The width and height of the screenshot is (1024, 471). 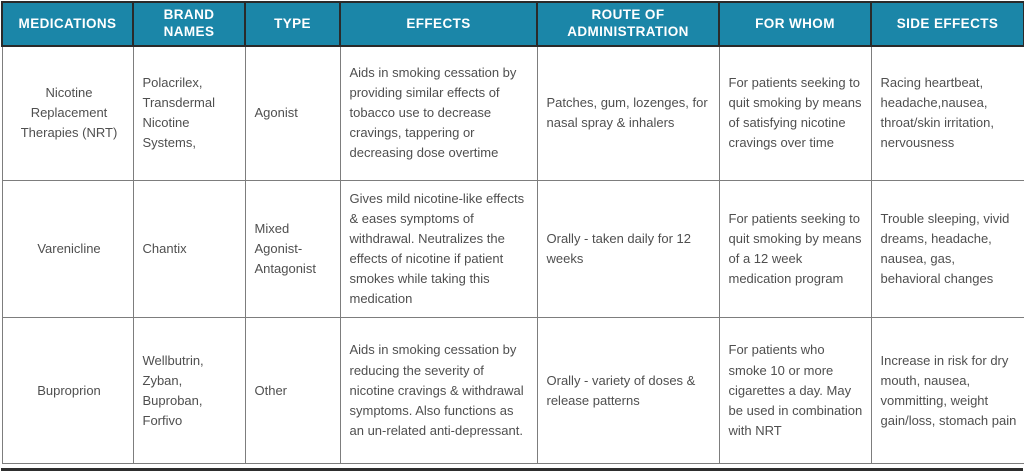 What do you see at coordinates (292, 249) in the screenshot?
I see `cell-type: Mixed Agonist-Antagonist` at bounding box center [292, 249].